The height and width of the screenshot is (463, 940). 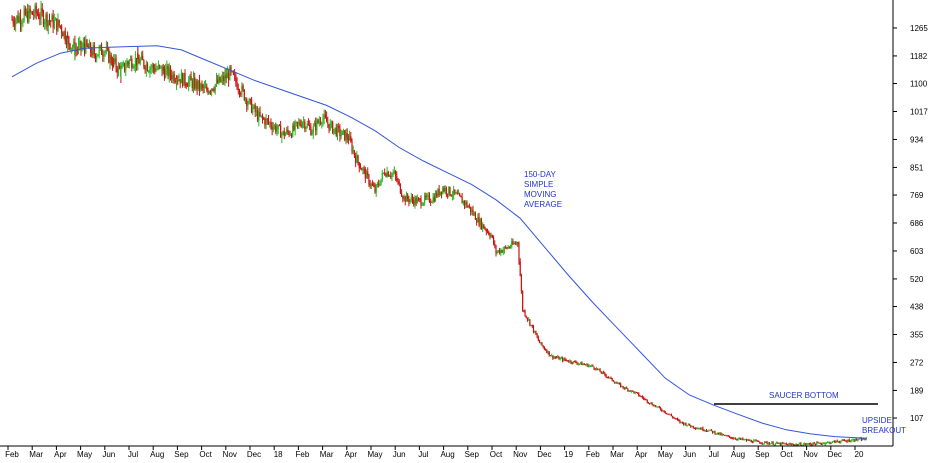 I want to click on y-tick-label: 1265, so click(x=919, y=28).